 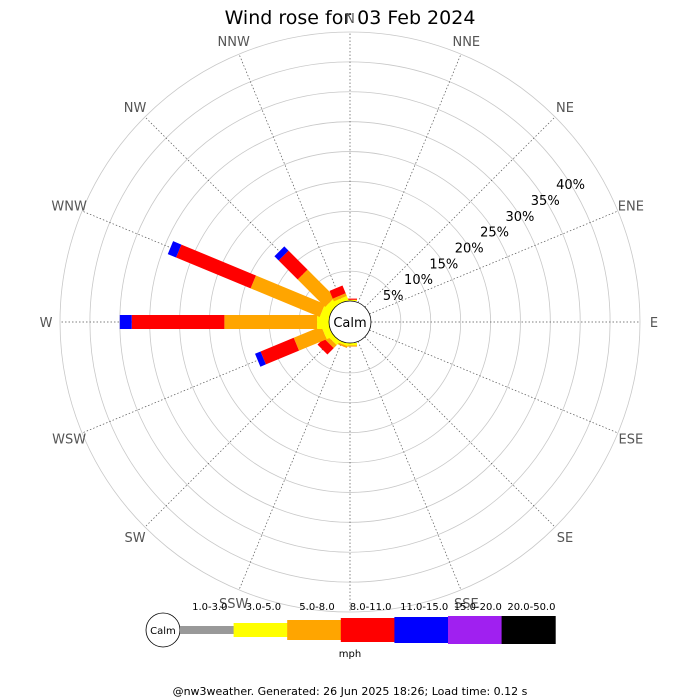 What do you see at coordinates (135, 108) in the screenshot?
I see `direction-label-nw: NW` at bounding box center [135, 108].